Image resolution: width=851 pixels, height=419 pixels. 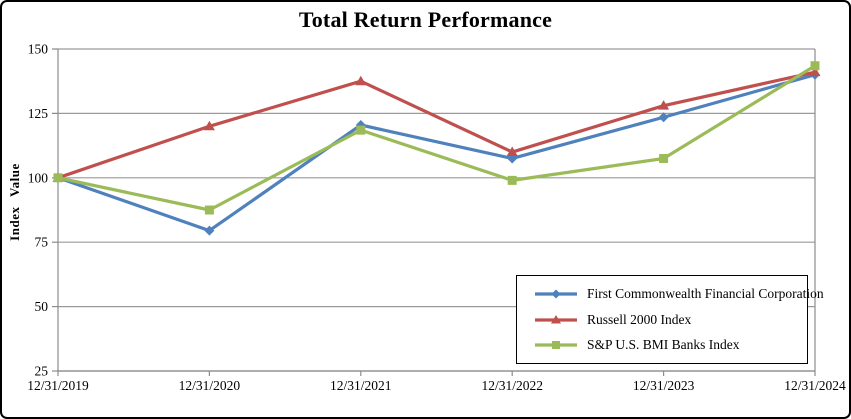 What do you see at coordinates (210, 385) in the screenshot?
I see `x-tick-label: 12/31/2020` at bounding box center [210, 385].